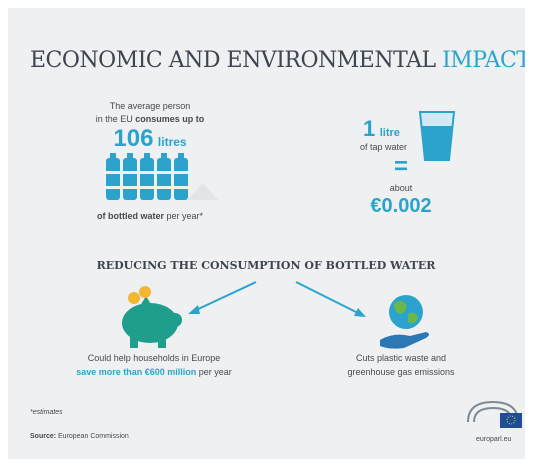  What do you see at coordinates (437, 143) in the screenshot?
I see `water` at bounding box center [437, 143].